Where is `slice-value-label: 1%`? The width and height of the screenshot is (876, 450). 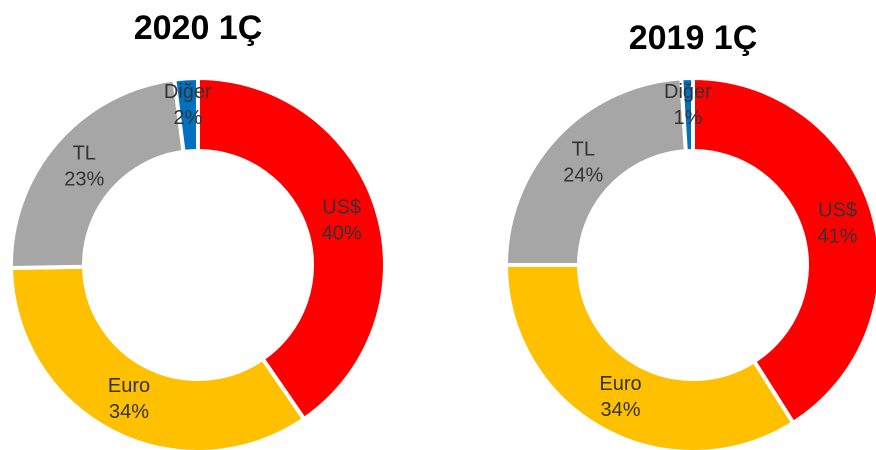
slice-value-label: 1% is located at coordinates (688, 118).